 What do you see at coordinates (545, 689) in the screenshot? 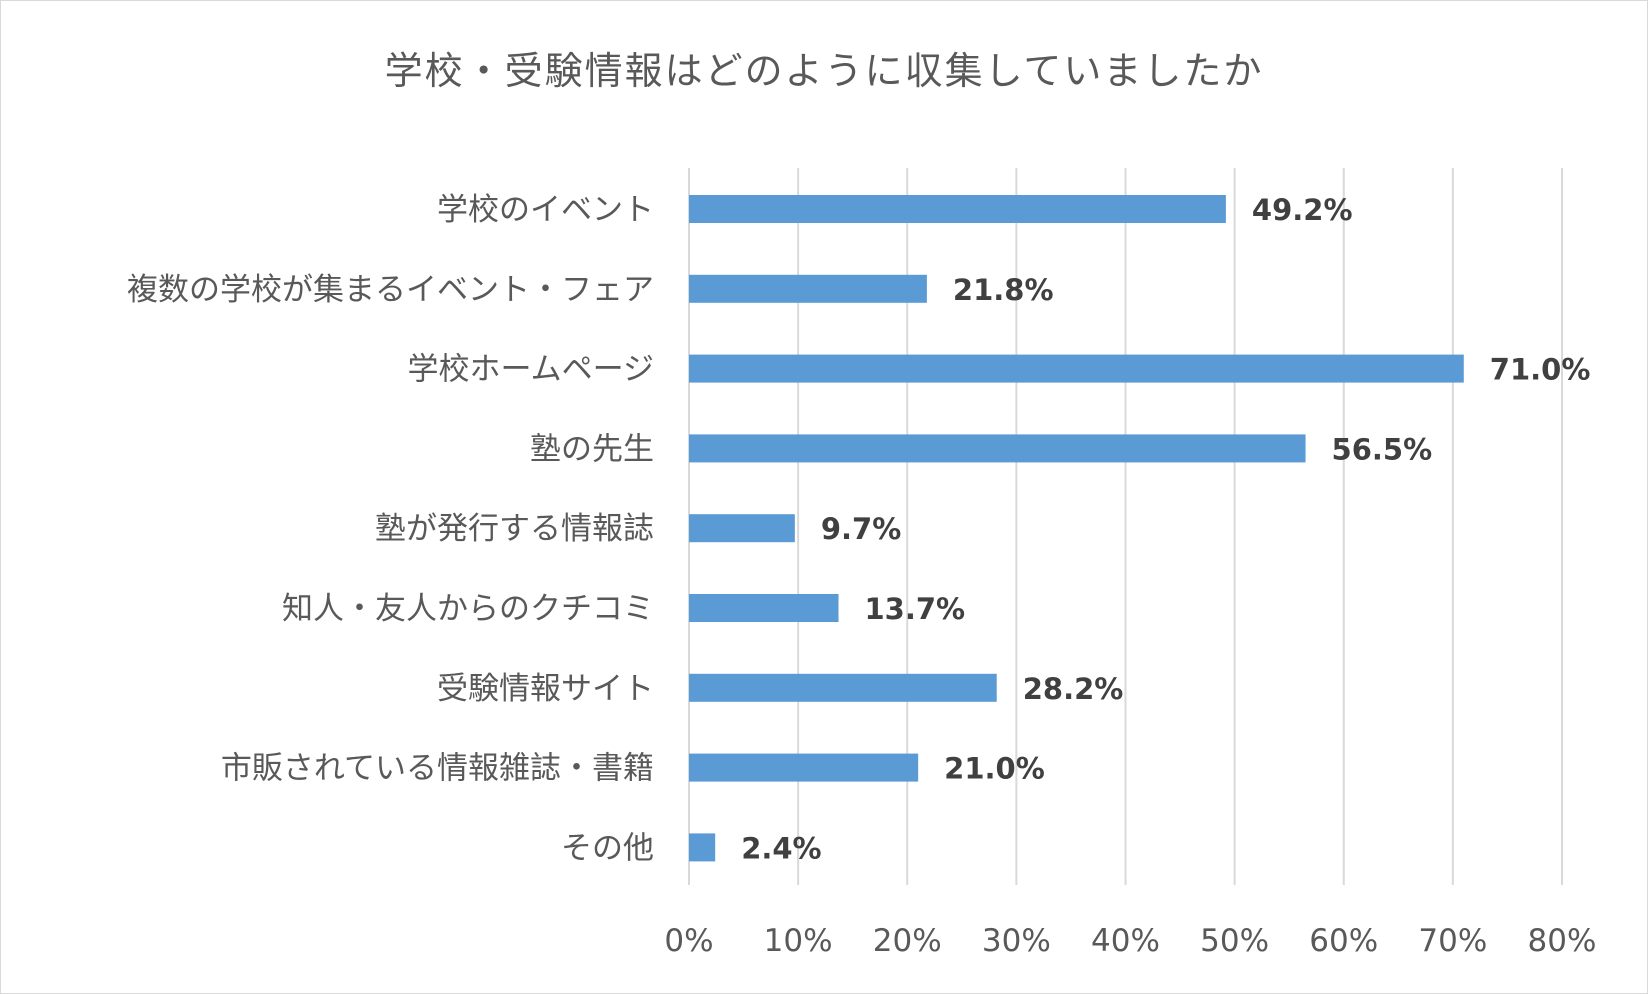
I see `category-label-6: 受験情報サイト` at bounding box center [545, 689].